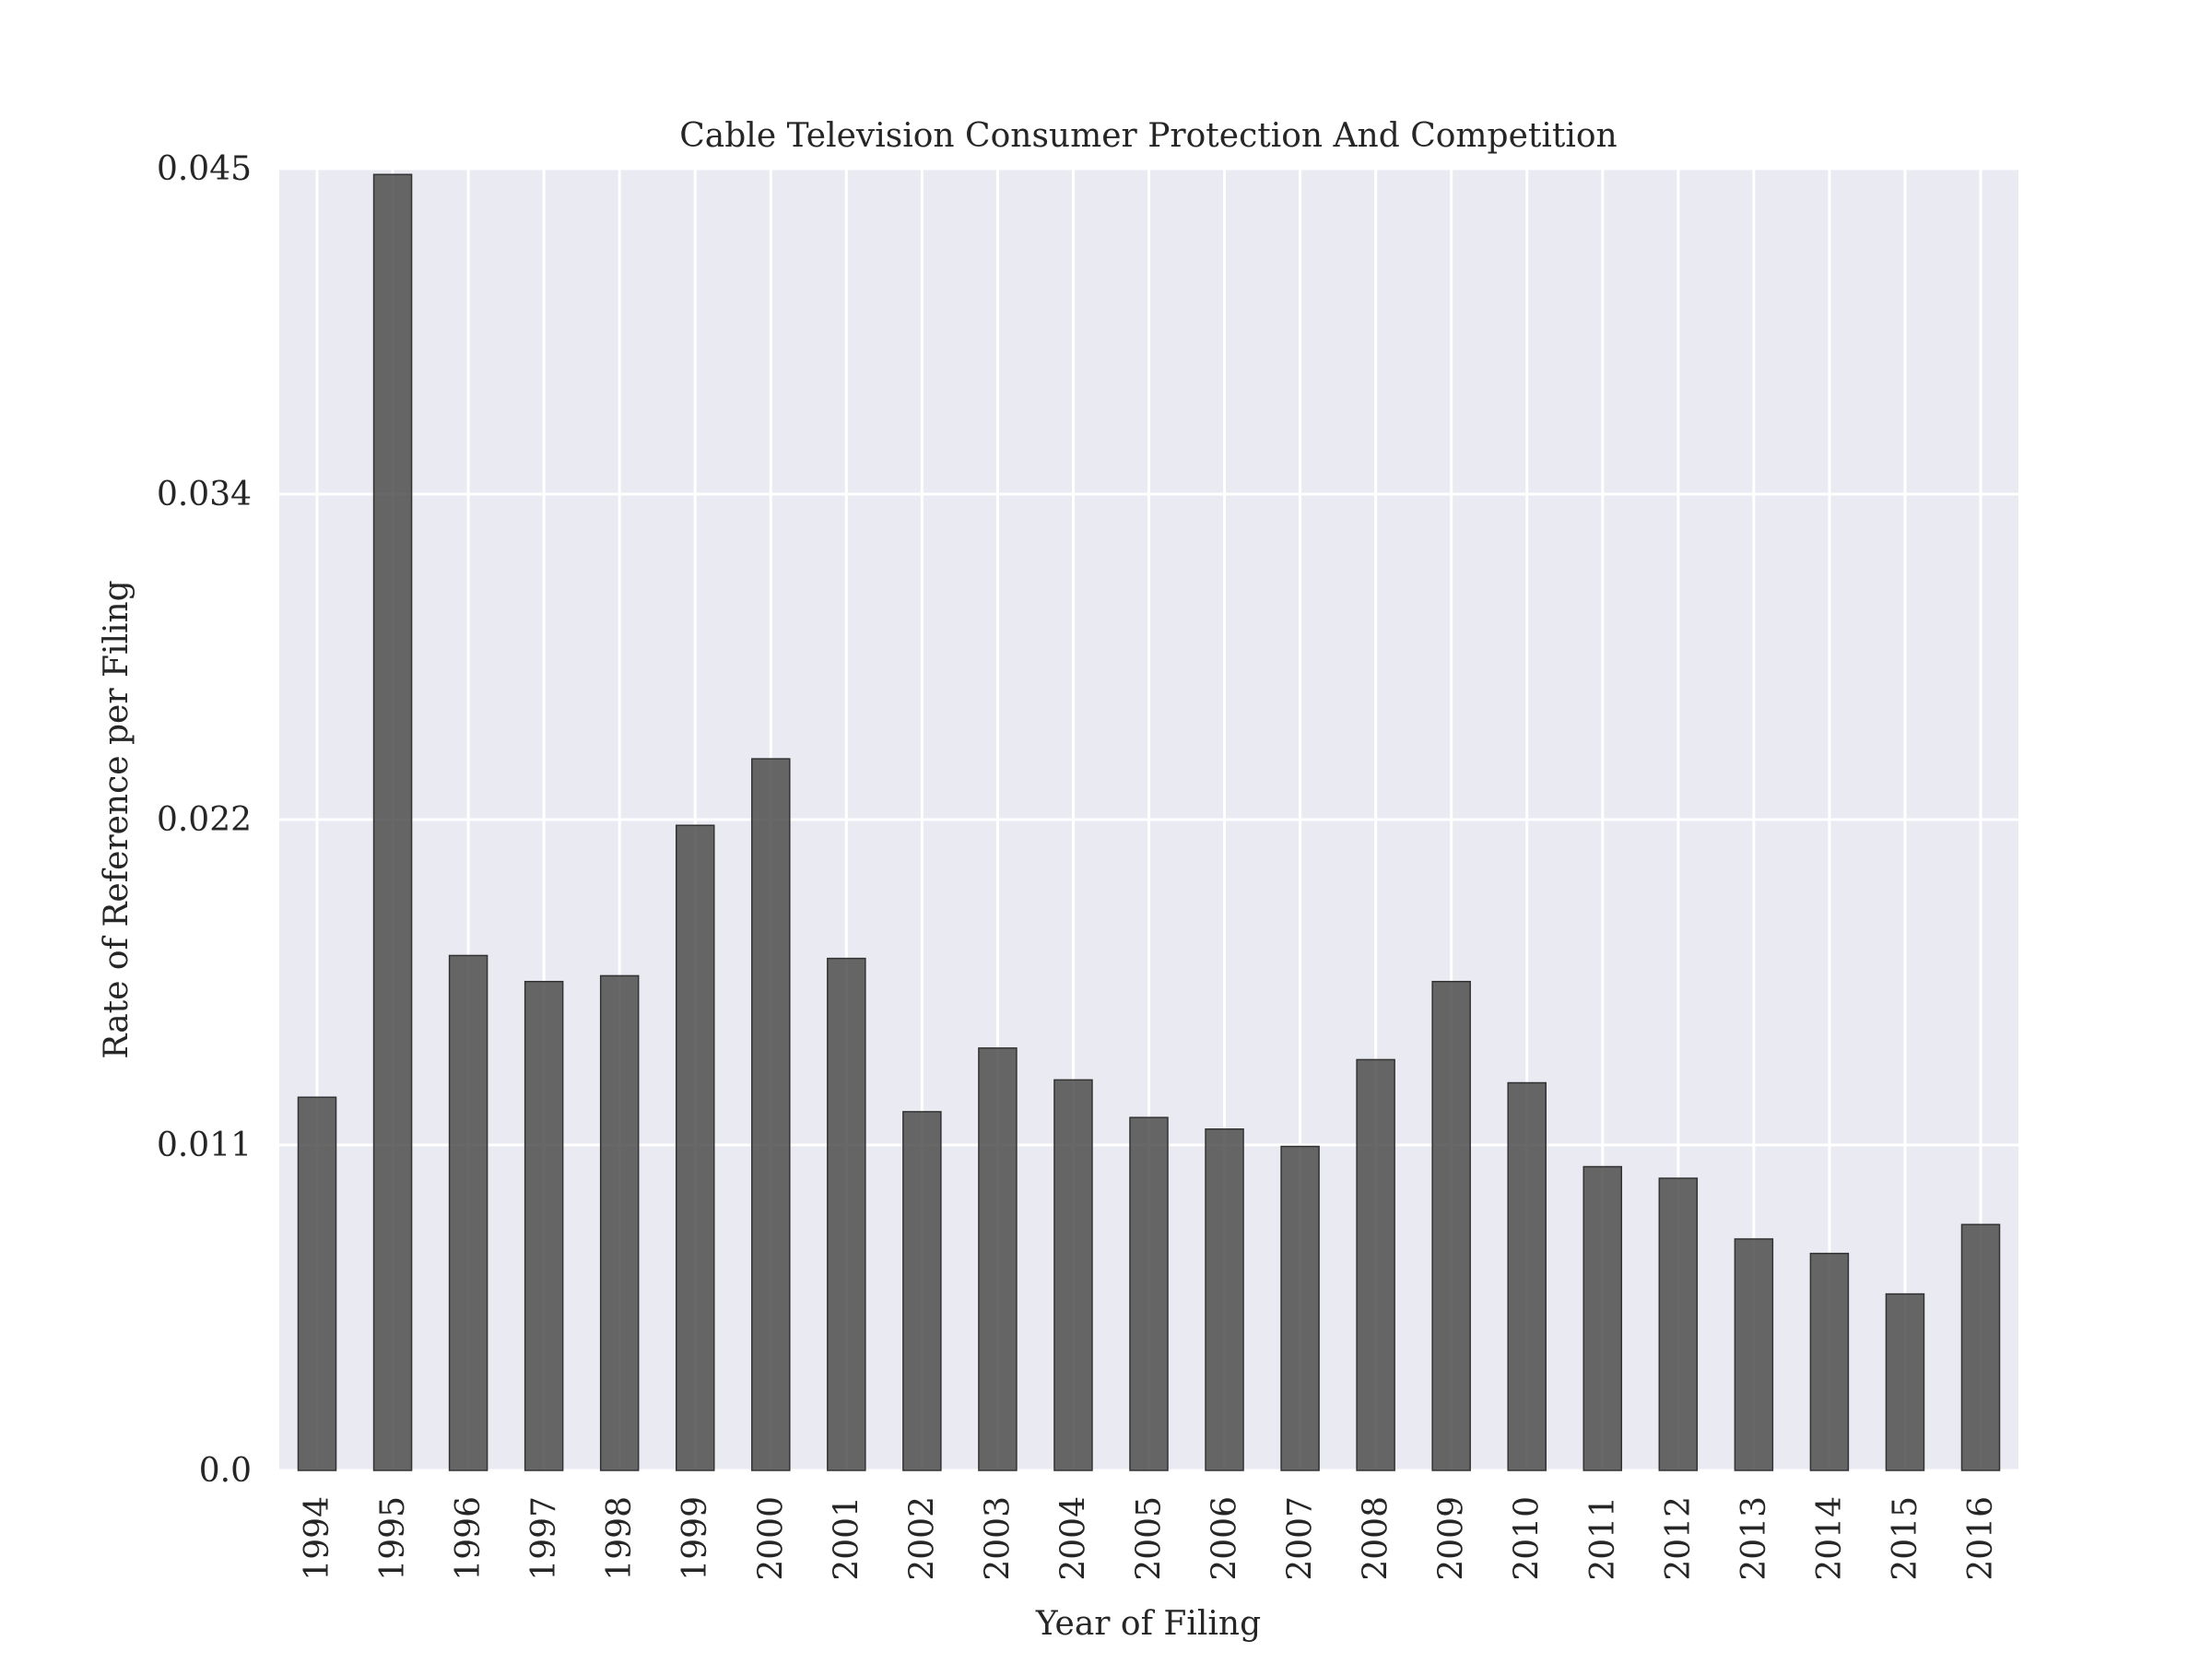 The image size is (2212, 1664). I want to click on x-tick-label: 2015, so click(1905, 1538).